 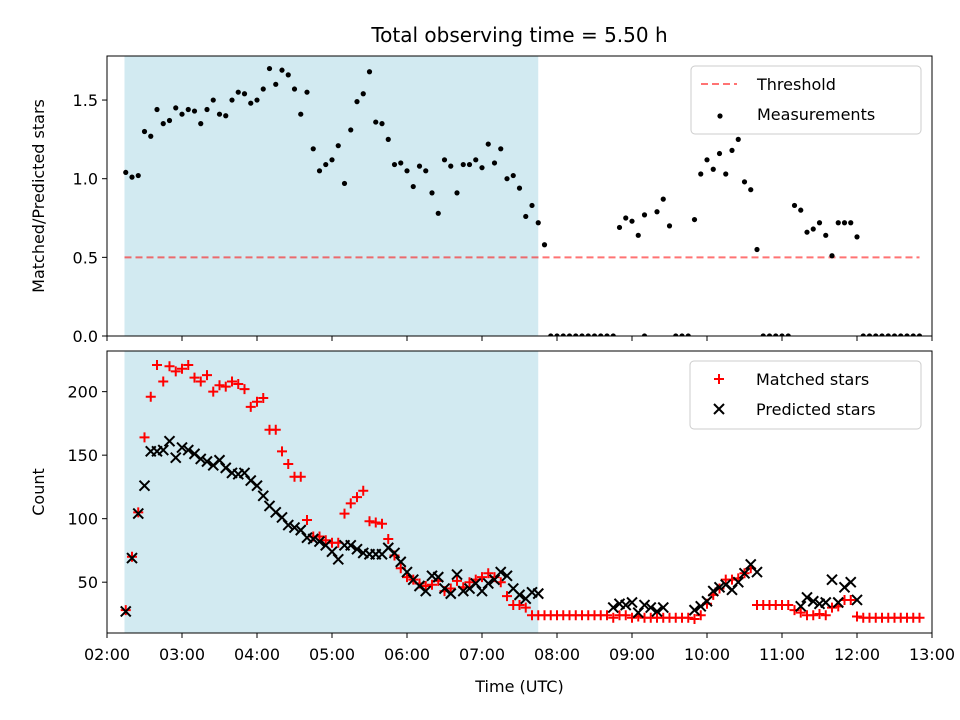 I want to click on y-tick-label: 50, so click(x=88, y=582).